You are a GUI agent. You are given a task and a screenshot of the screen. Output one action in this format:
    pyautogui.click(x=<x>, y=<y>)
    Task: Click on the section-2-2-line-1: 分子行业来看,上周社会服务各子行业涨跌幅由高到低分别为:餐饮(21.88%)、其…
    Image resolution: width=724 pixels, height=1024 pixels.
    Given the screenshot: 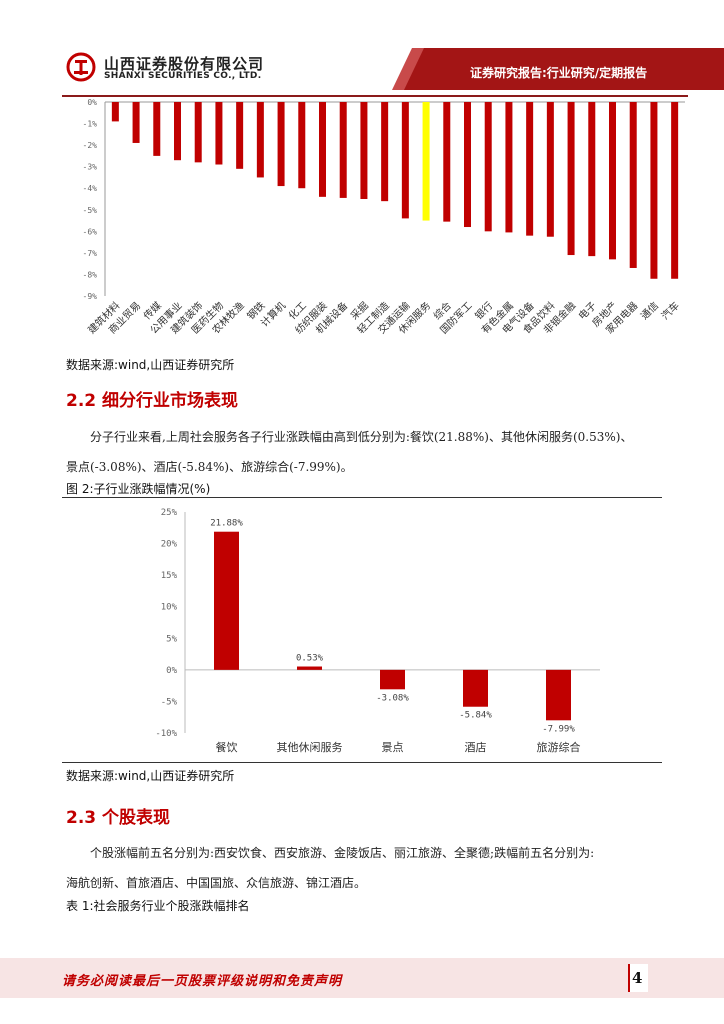 What is the action you would take?
    pyautogui.click(x=361, y=437)
    